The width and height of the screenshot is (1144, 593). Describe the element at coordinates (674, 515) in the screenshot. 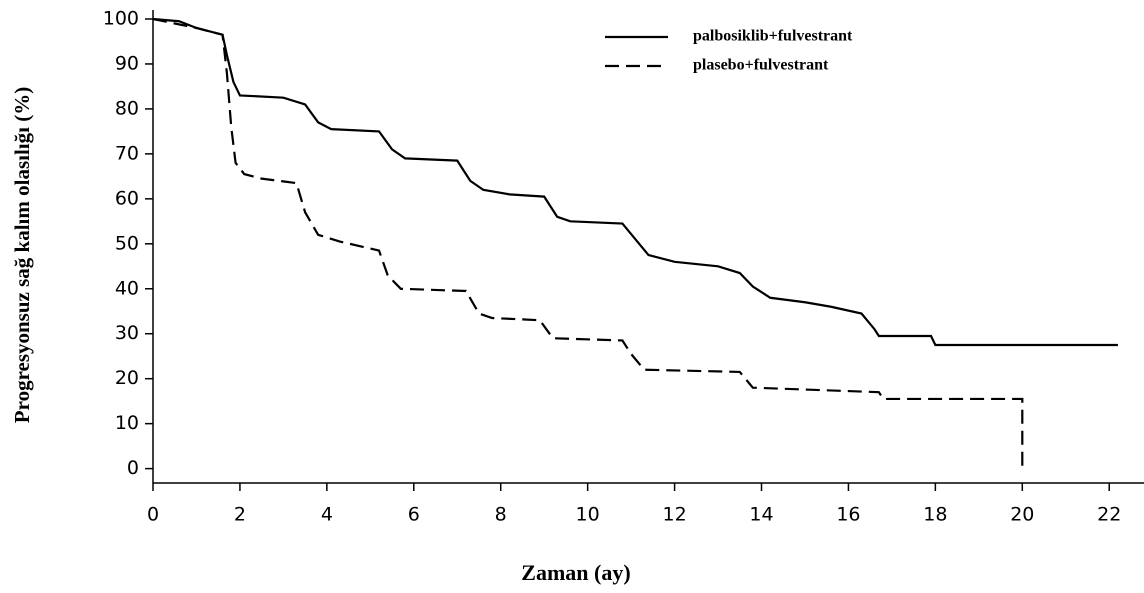

I see `x-tick-label: 12` at that location.